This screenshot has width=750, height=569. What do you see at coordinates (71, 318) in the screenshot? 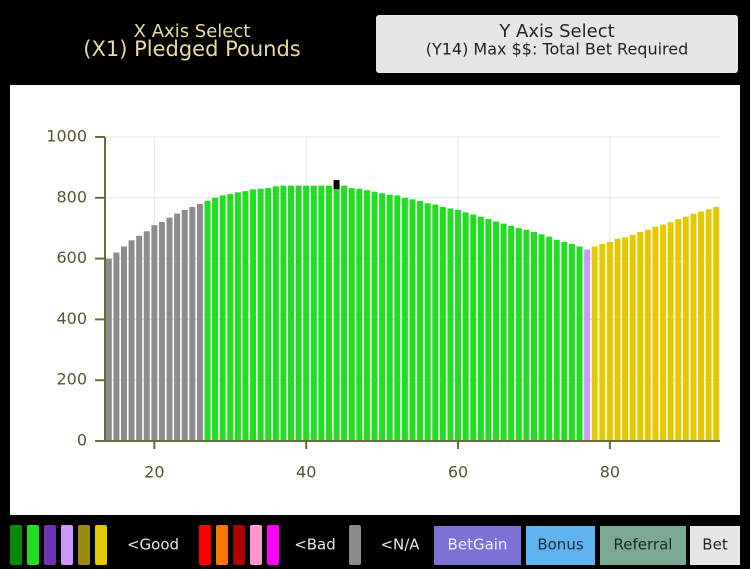
I see `y-tick-label: 400` at bounding box center [71, 318].